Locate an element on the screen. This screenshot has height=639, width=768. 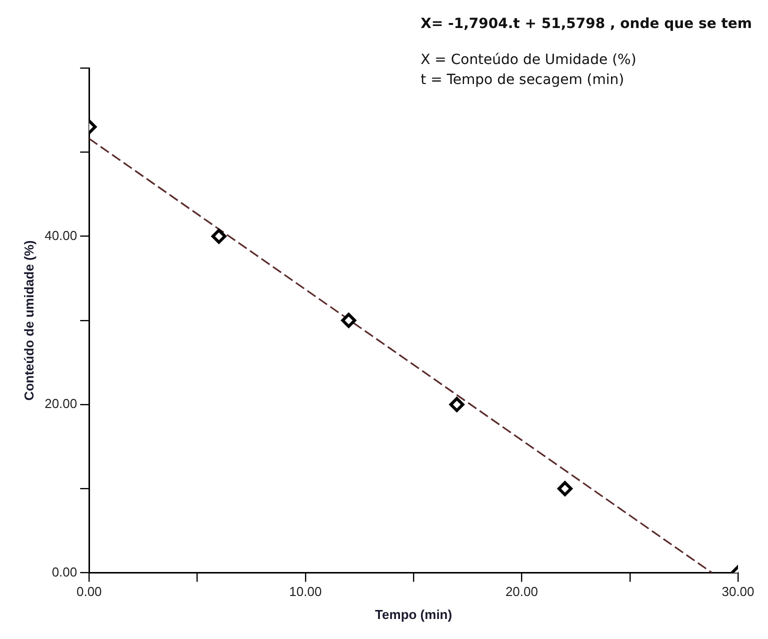
x-axis-title: Tempo (min) is located at coordinates (413, 614).